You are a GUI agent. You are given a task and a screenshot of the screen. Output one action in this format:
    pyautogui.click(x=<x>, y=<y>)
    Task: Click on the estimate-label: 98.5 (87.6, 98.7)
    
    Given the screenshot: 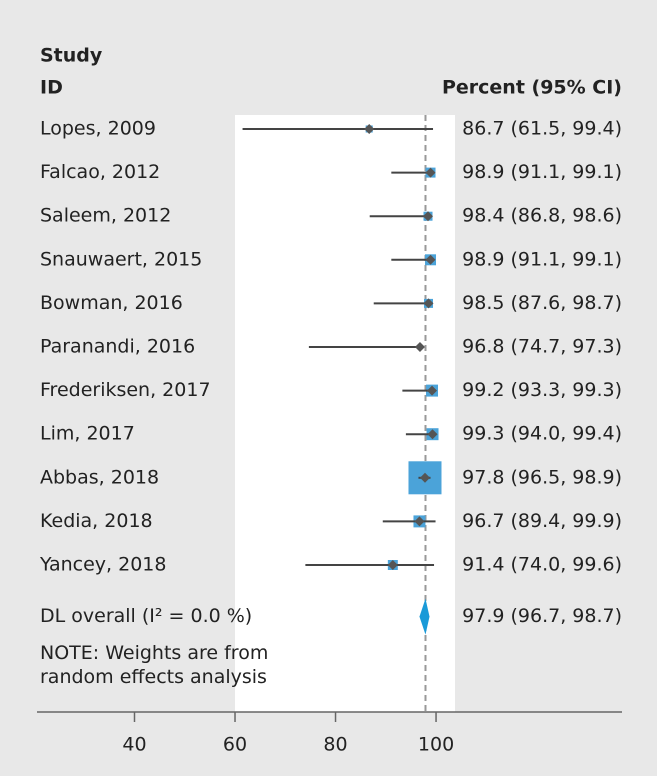 What is the action you would take?
    pyautogui.click(x=542, y=303)
    